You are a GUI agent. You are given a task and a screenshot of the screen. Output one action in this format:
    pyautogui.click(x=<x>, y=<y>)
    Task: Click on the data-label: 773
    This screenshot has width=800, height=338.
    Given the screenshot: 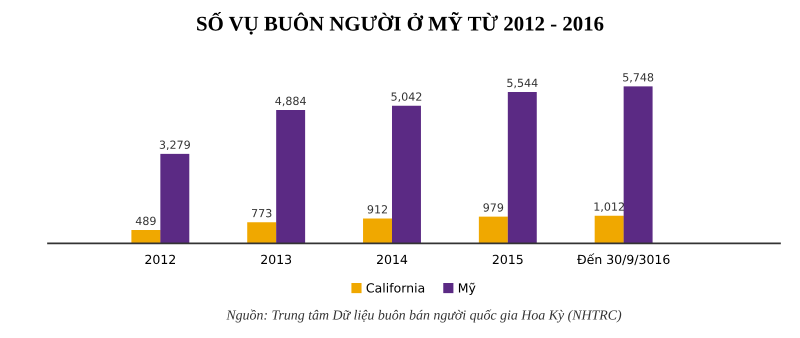 What is the action you would take?
    pyautogui.click(x=262, y=213)
    